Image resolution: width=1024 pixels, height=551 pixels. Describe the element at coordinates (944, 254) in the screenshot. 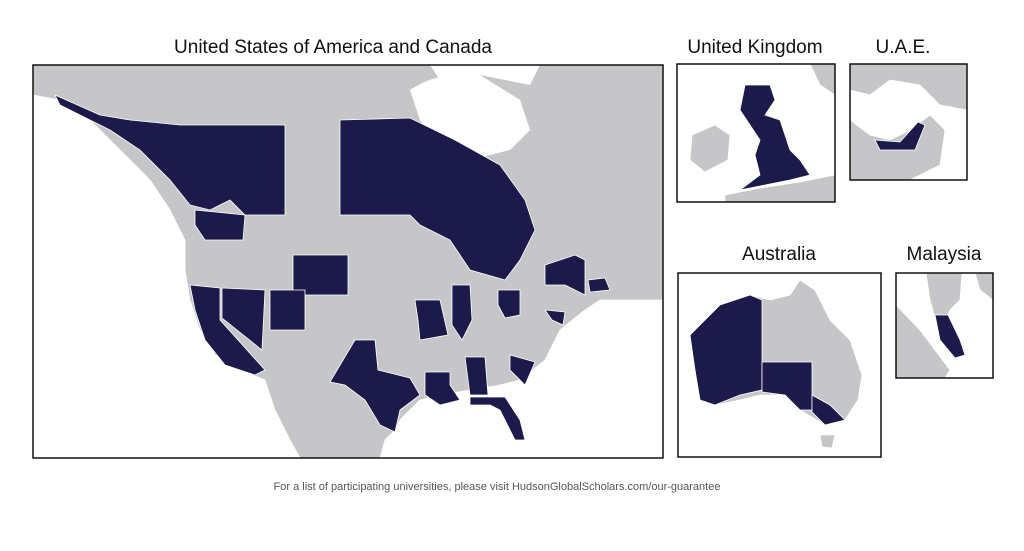

I see `panel-title: Malaysia` at that location.